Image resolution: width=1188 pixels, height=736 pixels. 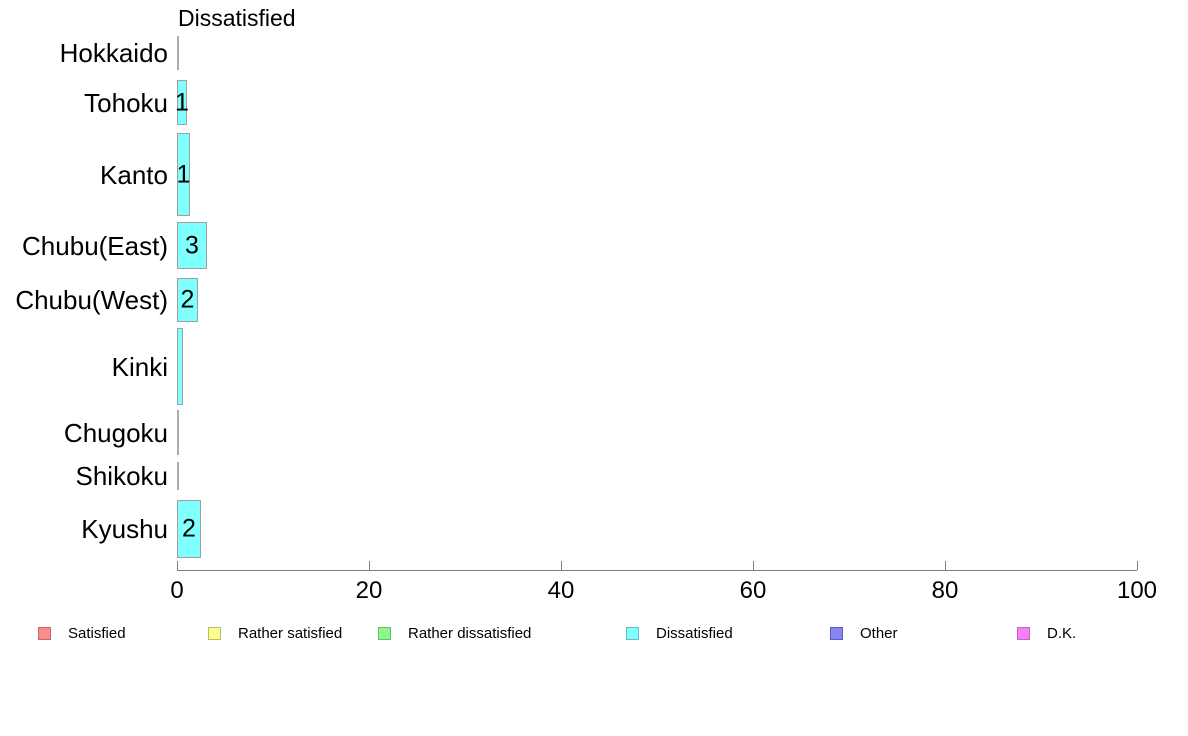 What do you see at coordinates (139, 367) in the screenshot?
I see `category-label: Kinki` at bounding box center [139, 367].